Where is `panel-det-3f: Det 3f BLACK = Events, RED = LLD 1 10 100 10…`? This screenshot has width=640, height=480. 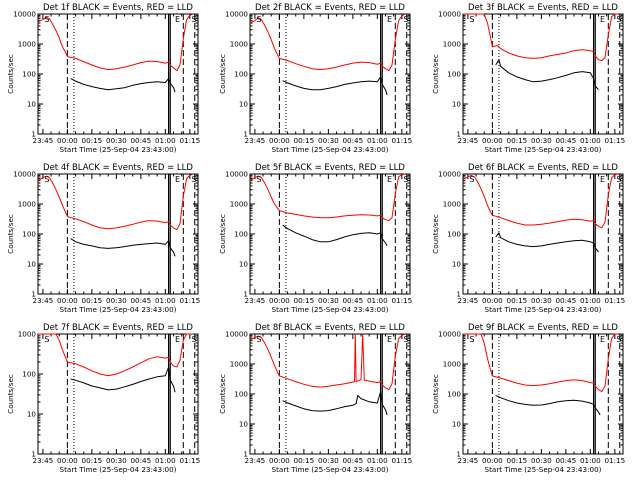 panel-det-3f: Det 3f BLACK = Events, RED = LLD 1 10 100 10… is located at coordinates (528, 78).